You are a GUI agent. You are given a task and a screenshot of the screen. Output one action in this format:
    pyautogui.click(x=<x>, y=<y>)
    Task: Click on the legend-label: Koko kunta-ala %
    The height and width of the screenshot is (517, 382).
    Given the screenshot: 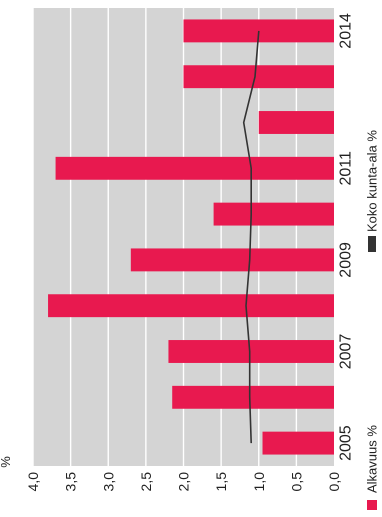 What is the action you would take?
    pyautogui.click(x=372, y=181)
    